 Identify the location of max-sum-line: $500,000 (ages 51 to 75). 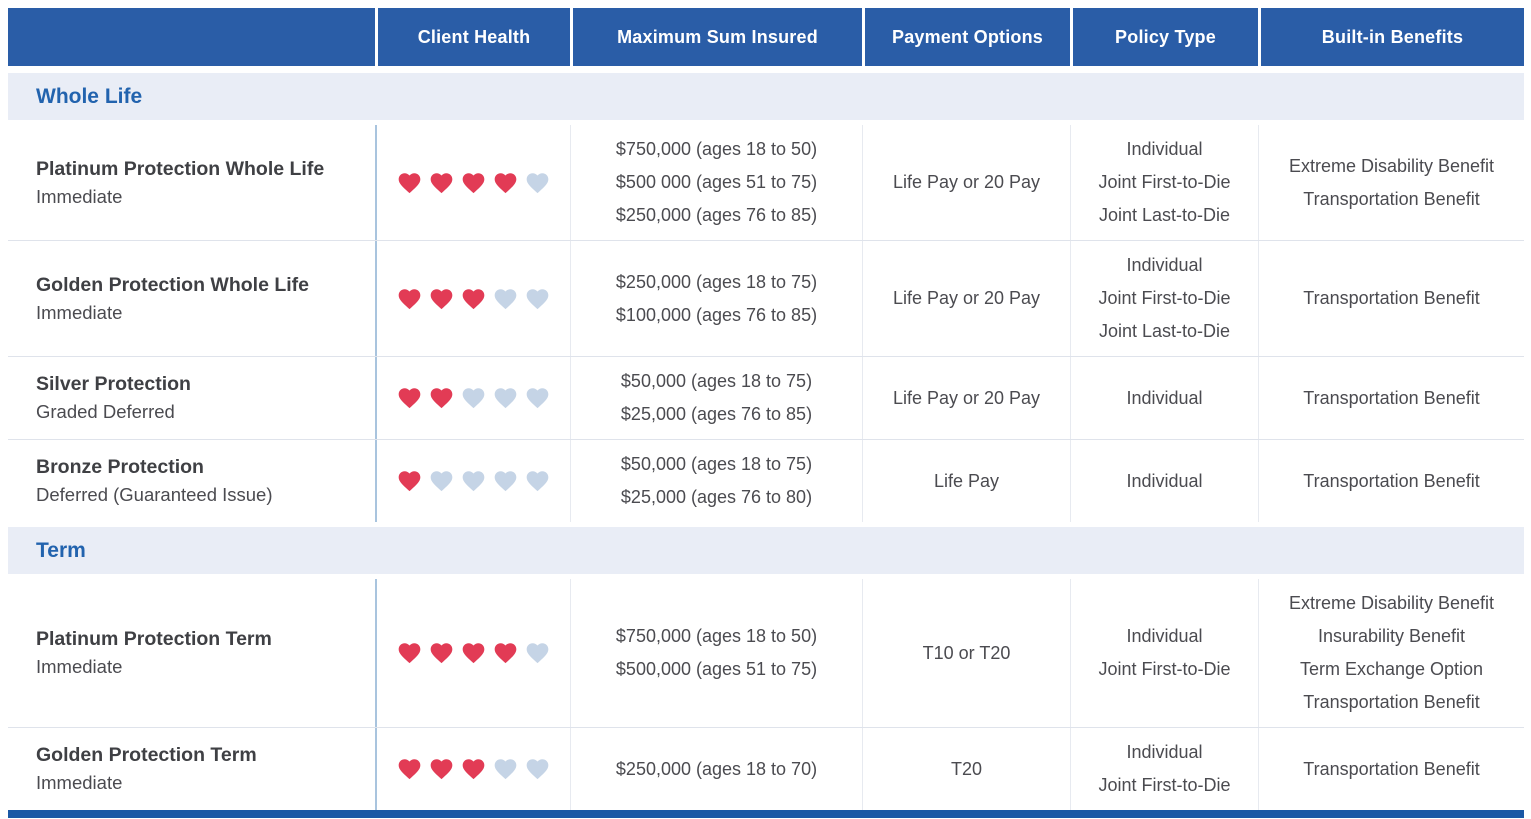
(716, 669).